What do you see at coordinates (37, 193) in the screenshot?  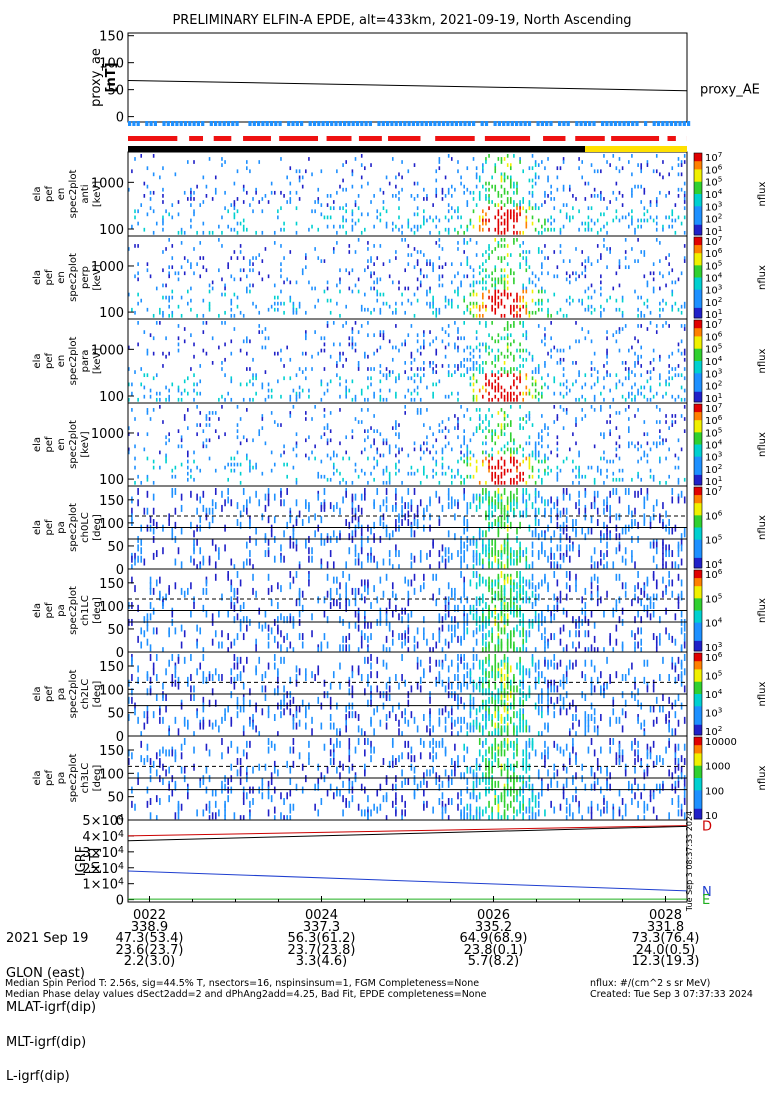 I see `panel-ylabel-line: ela` at bounding box center [37, 193].